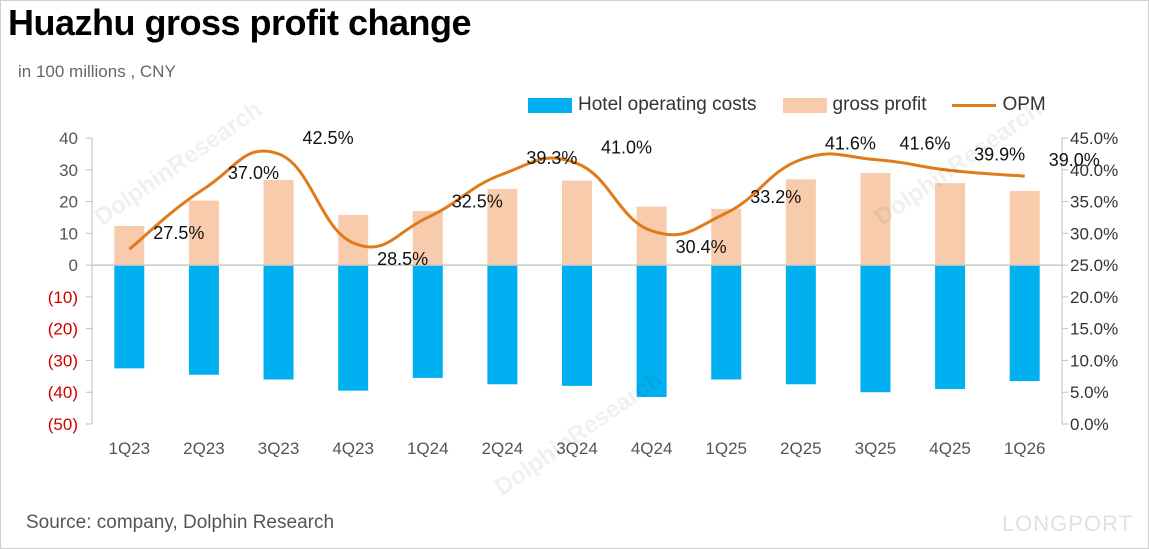 The width and height of the screenshot is (1149, 549). I want to click on right-tick-label: 25.0%, so click(1094, 265).